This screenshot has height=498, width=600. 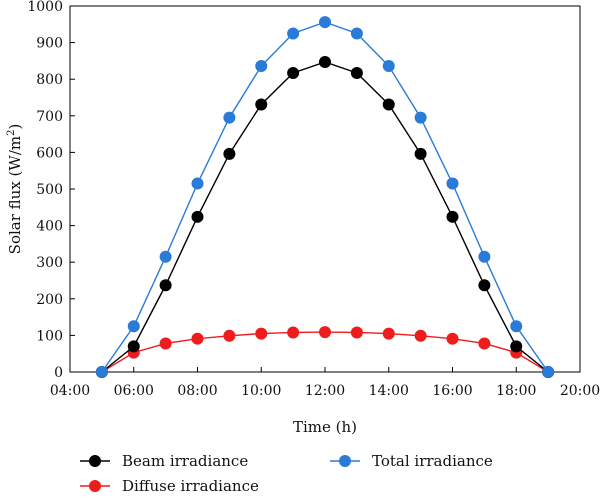 What do you see at coordinates (49, 336) in the screenshot?
I see `y-tick-label: 100` at bounding box center [49, 336].